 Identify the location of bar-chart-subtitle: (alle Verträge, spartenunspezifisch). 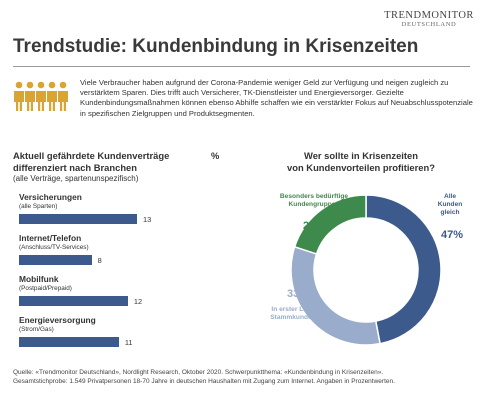
(76, 178).